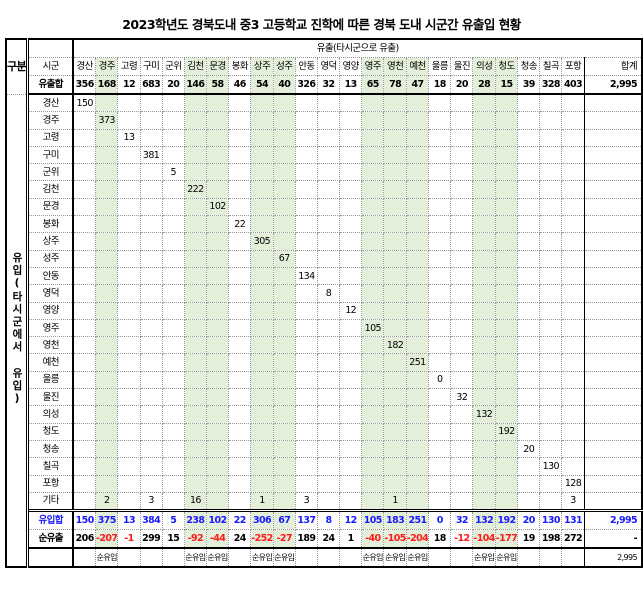 This screenshot has width=643, height=590. Describe the element at coordinates (613, 397) in the screenshot. I see `row-total-cell` at that location.